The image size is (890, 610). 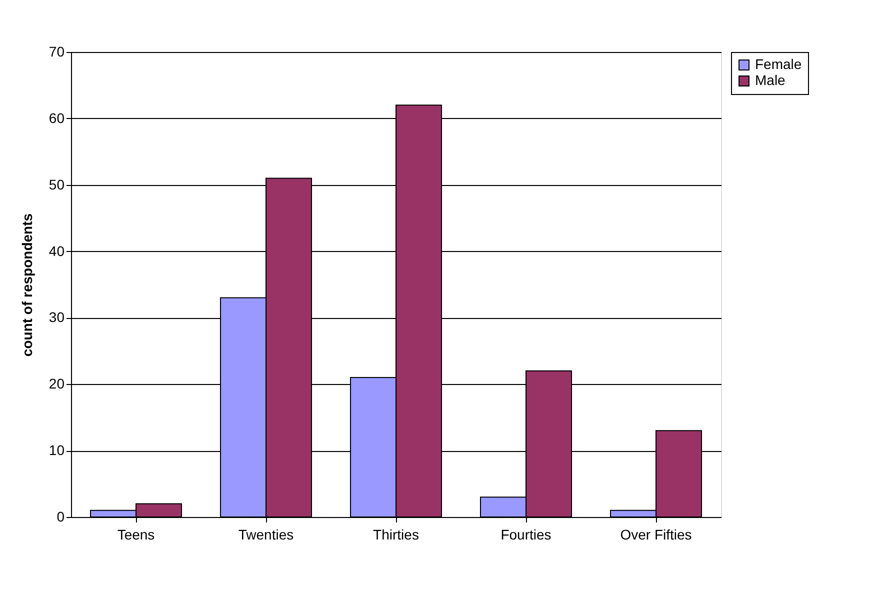 I want to click on x-tick-label: Teens, so click(x=136, y=534).